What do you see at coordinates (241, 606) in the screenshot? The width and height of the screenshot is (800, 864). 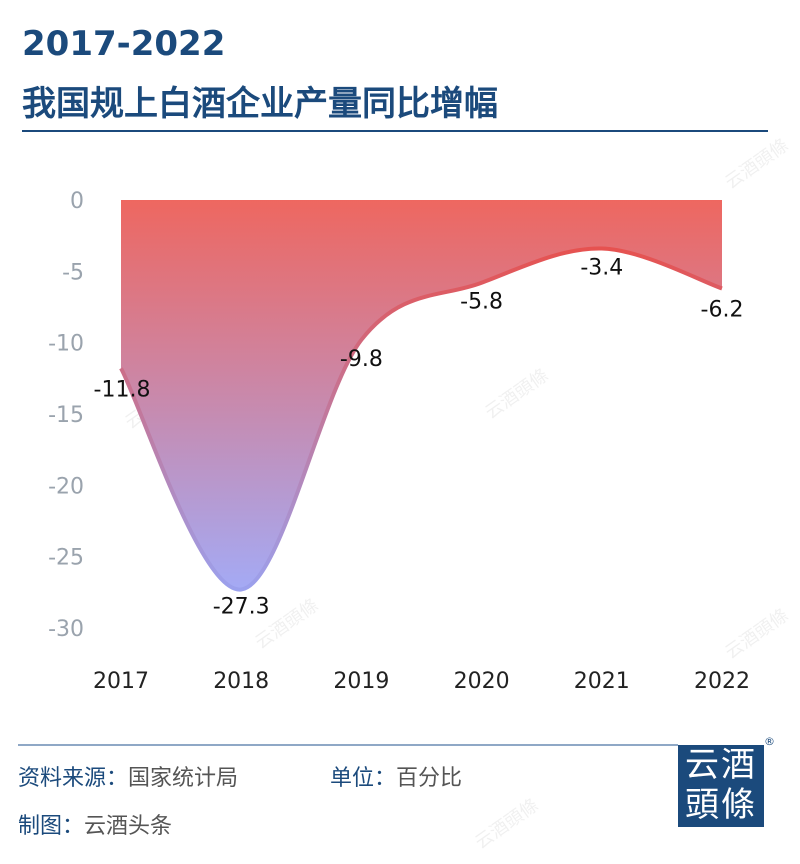 I see `data-label: -27.3` at bounding box center [241, 606].